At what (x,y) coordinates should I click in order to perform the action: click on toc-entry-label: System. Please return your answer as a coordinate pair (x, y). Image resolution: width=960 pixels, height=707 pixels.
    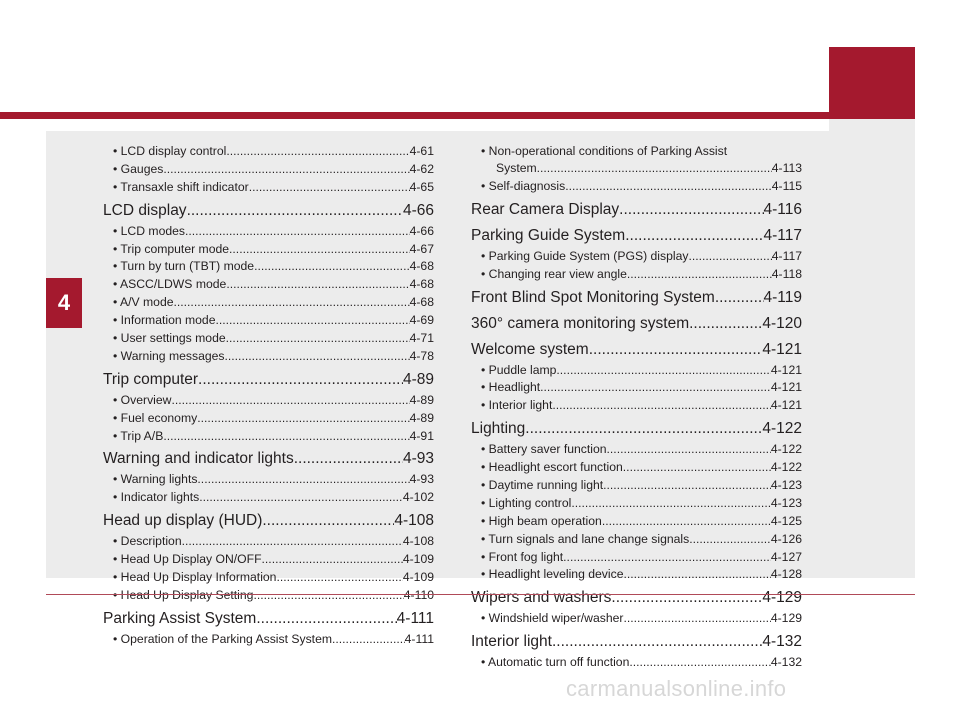
    Looking at the image, I should click on (516, 168).